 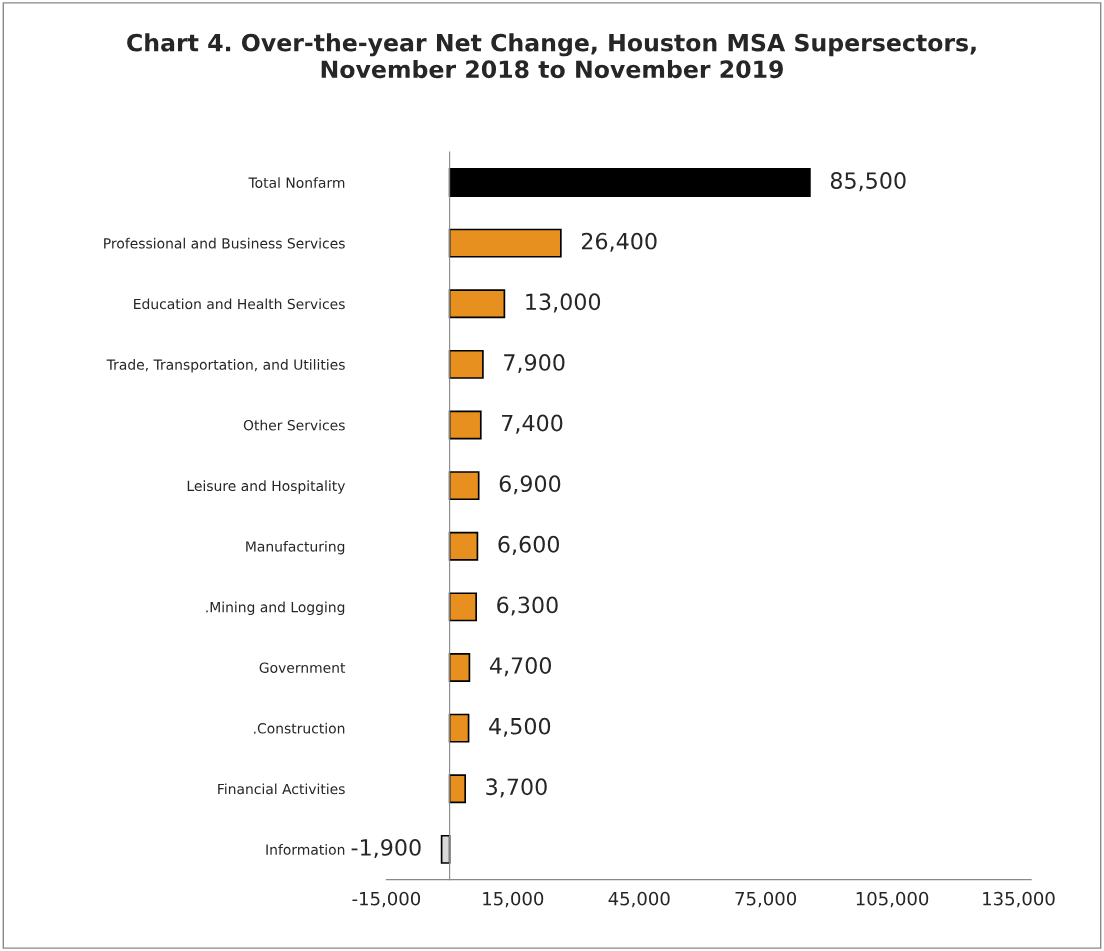 What do you see at coordinates (386, 849) in the screenshot?
I see `data-label: -1,900` at bounding box center [386, 849].